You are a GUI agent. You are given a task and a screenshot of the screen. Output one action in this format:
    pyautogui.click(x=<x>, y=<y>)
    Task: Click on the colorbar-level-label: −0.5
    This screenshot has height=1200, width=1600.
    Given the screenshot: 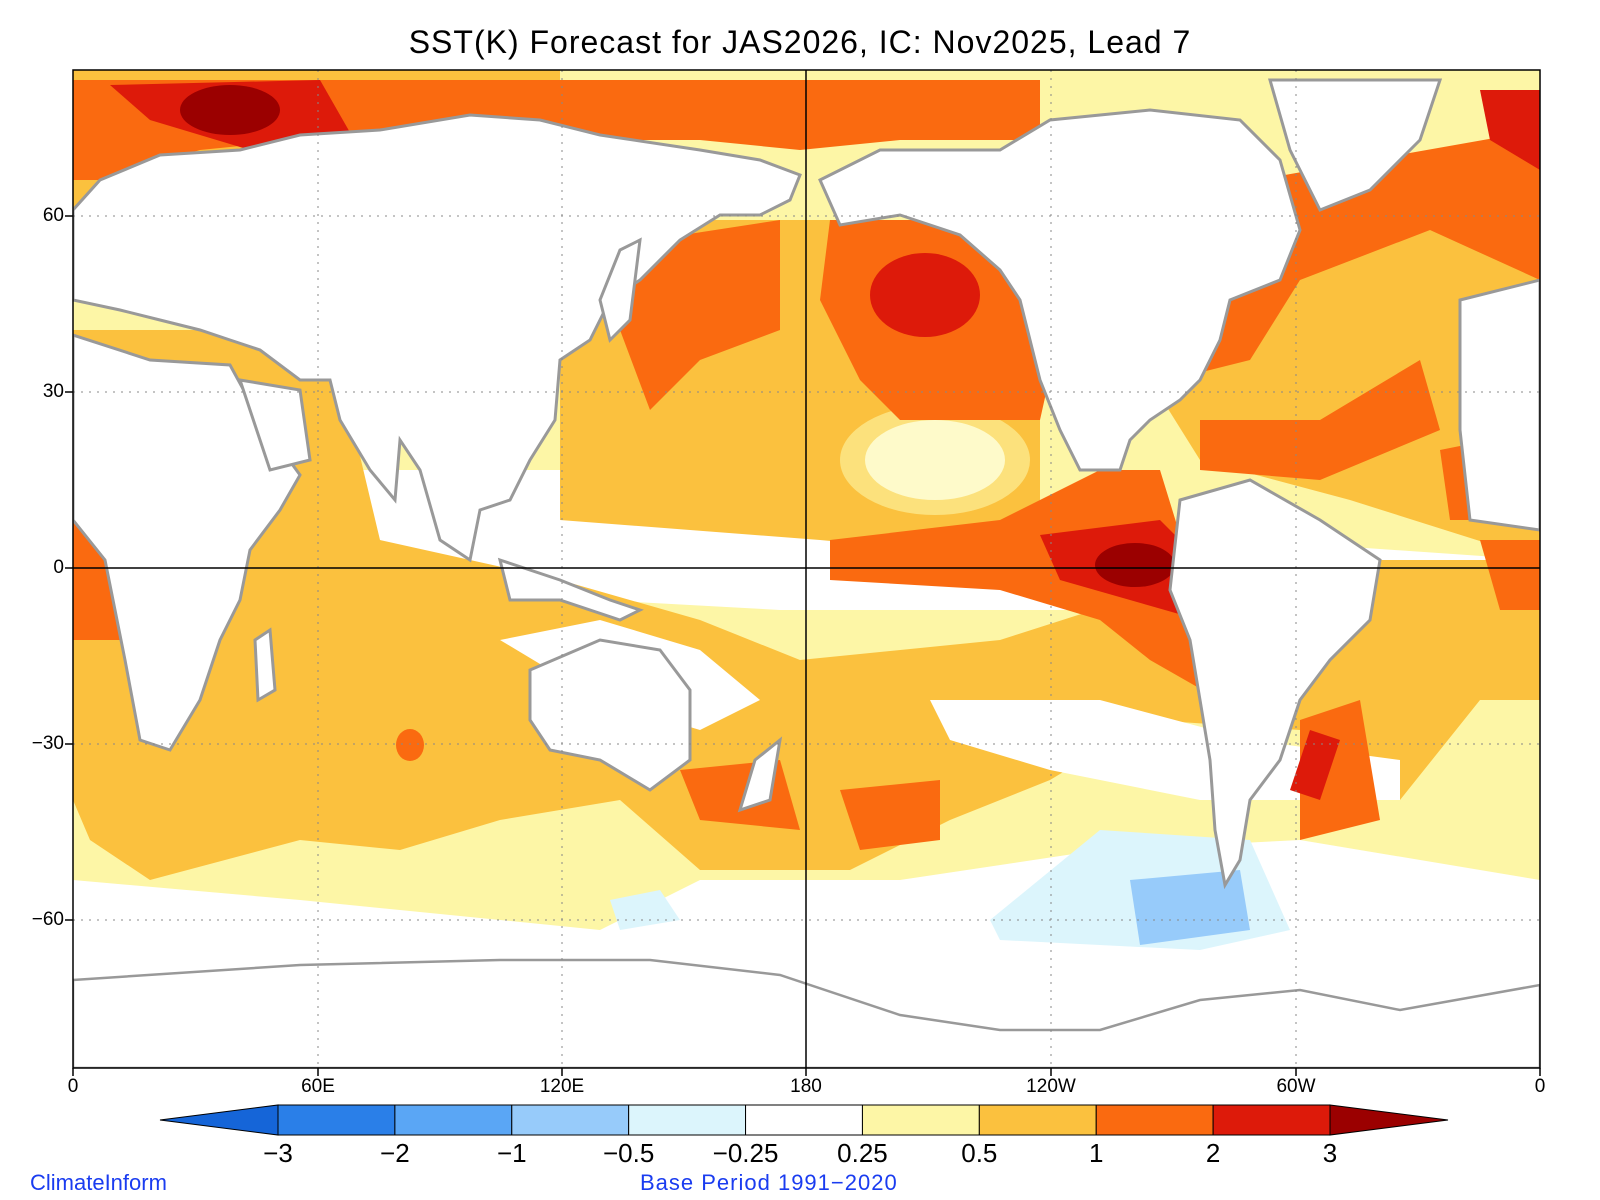 What is the action you would take?
    pyautogui.click(x=628, y=1153)
    